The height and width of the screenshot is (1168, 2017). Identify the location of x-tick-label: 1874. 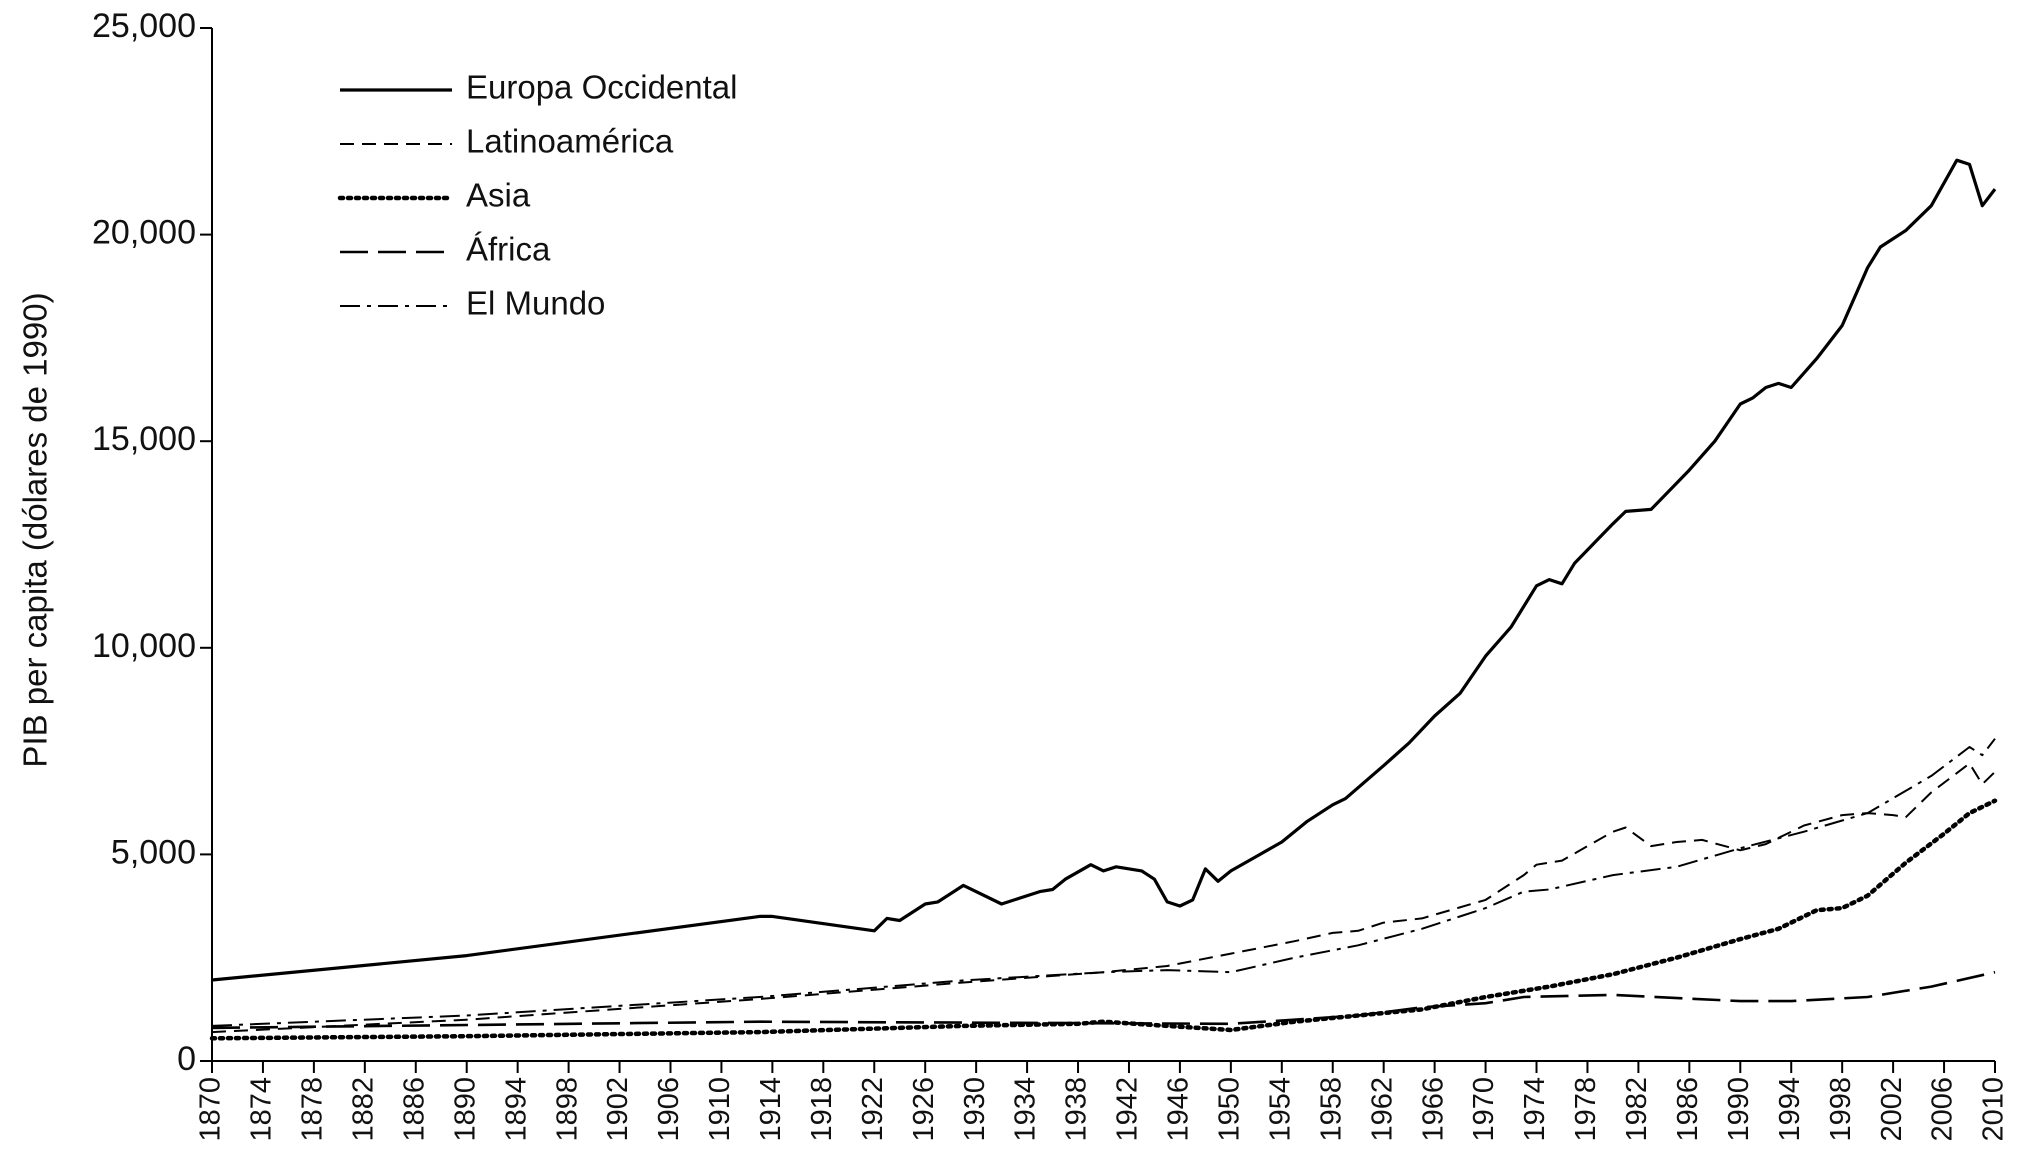
(262, 1109).